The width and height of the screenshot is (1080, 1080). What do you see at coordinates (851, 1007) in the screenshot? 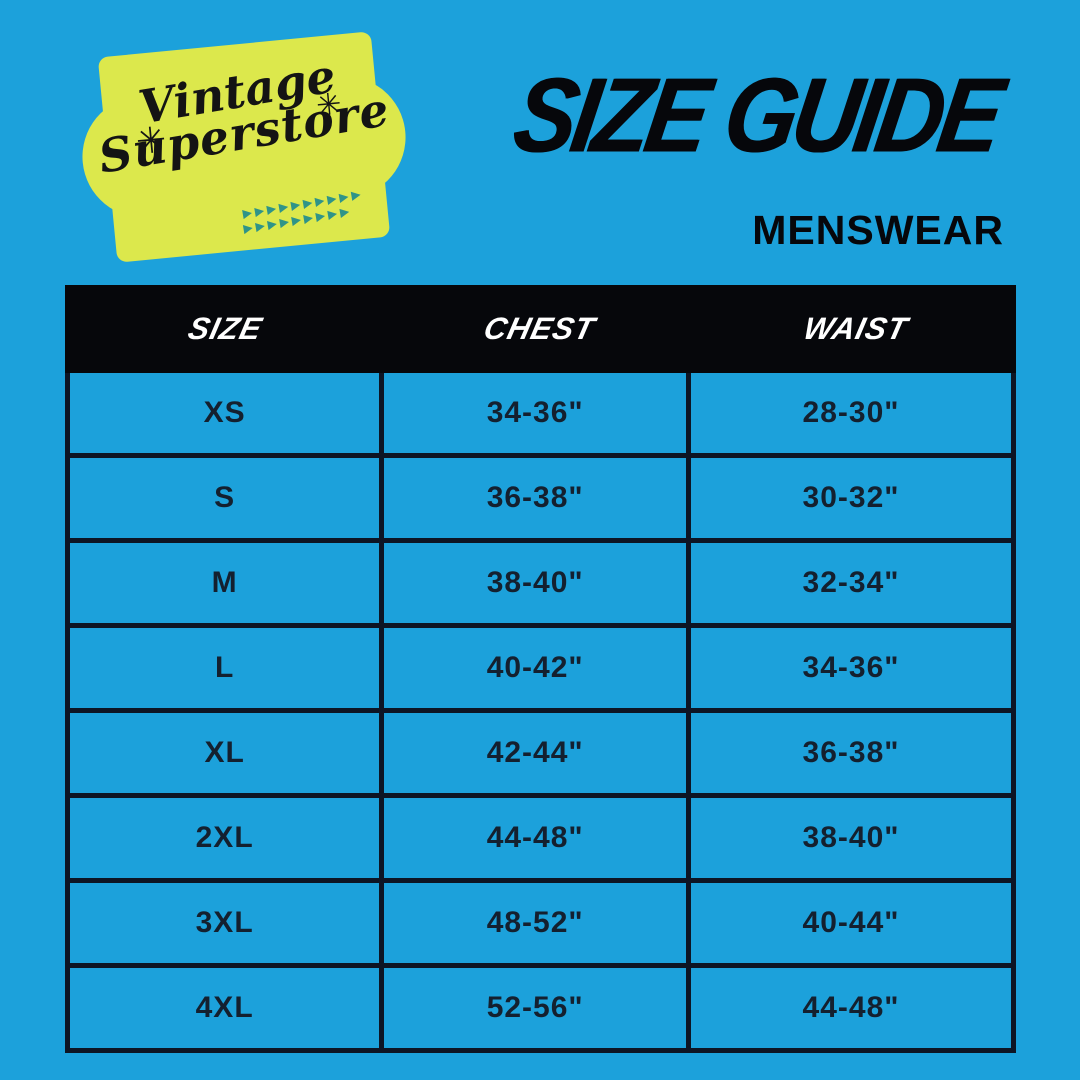
I see `waist-cell: 44-48"` at bounding box center [851, 1007].